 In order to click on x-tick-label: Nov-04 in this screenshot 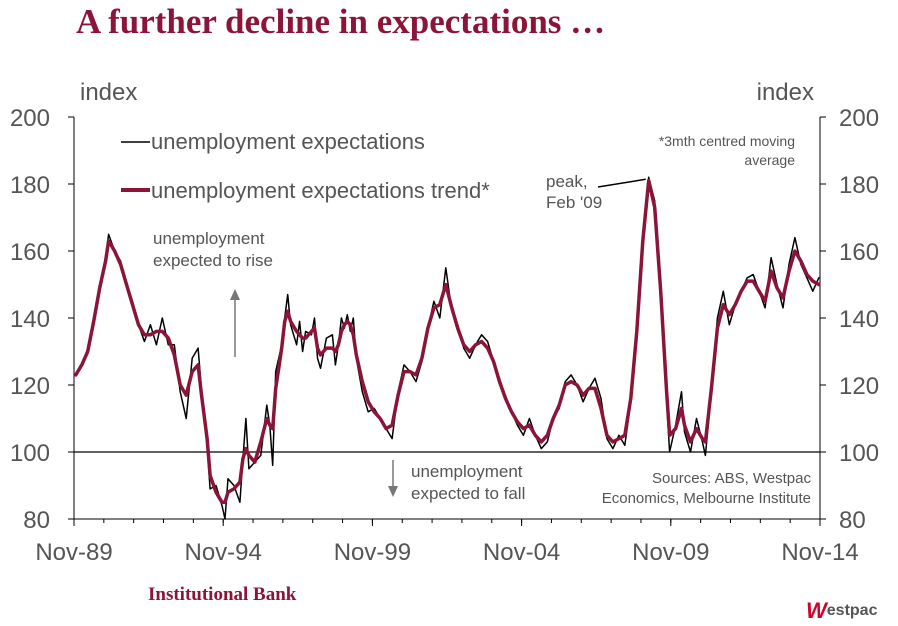, I will do `click(521, 552)`.